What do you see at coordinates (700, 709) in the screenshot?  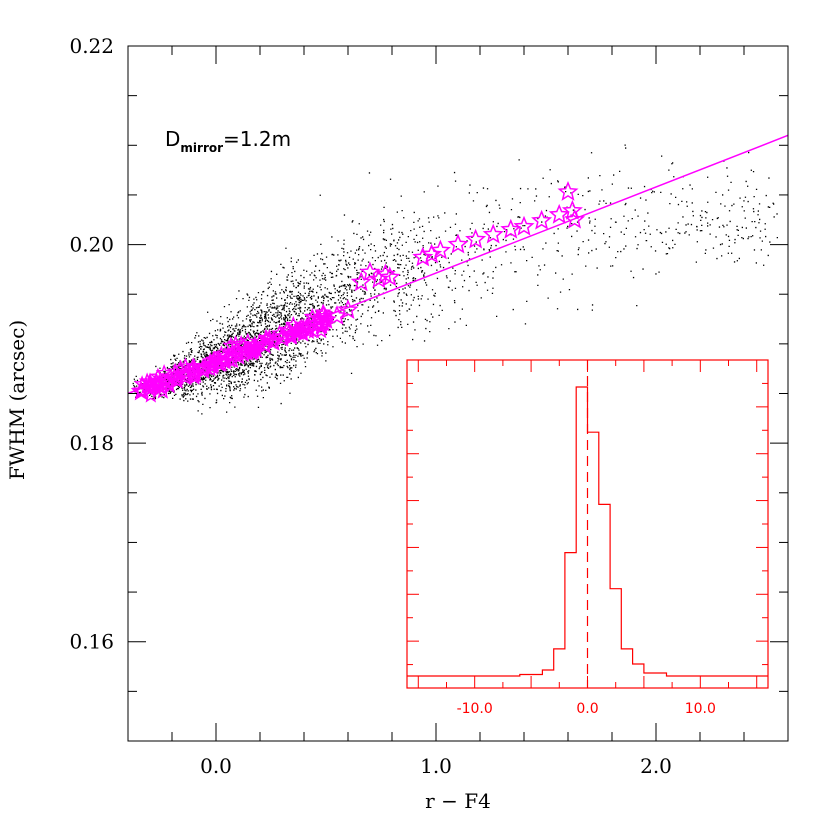 I see `inset-x-tick-label: 10.0` at bounding box center [700, 709].